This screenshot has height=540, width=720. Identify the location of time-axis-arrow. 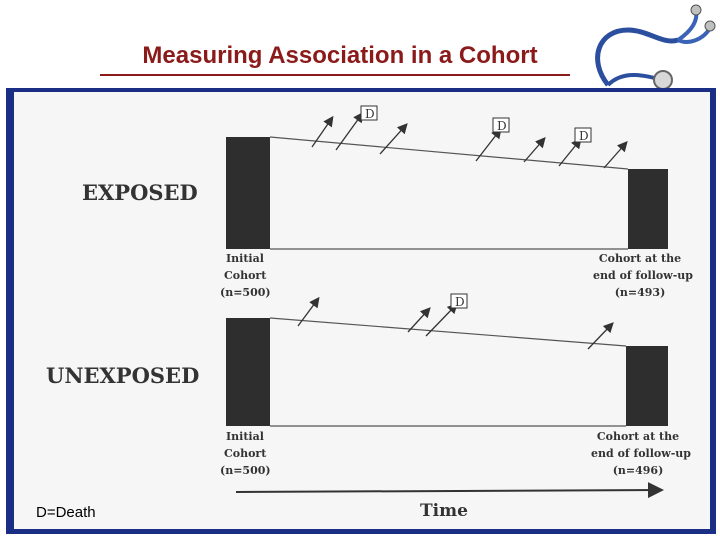
(449, 490).